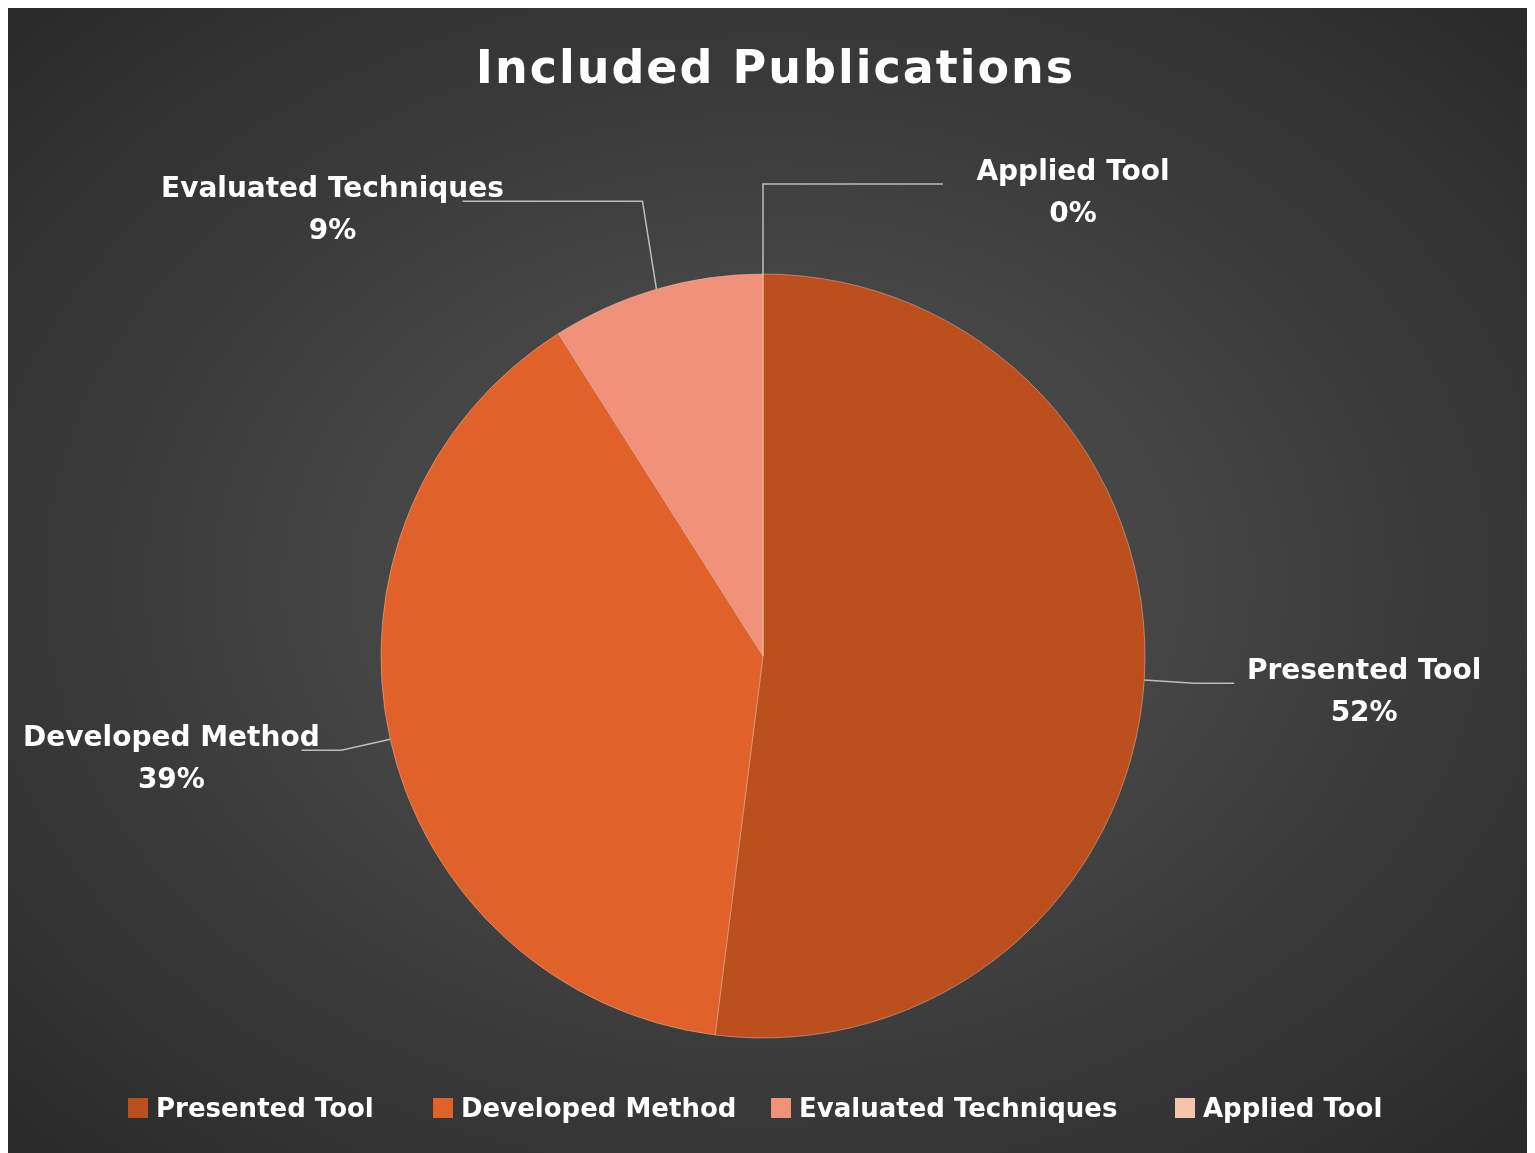 The image size is (1535, 1153). Describe the element at coordinates (958, 1108) in the screenshot. I see `legend-label: Evaluated Techniques` at that location.